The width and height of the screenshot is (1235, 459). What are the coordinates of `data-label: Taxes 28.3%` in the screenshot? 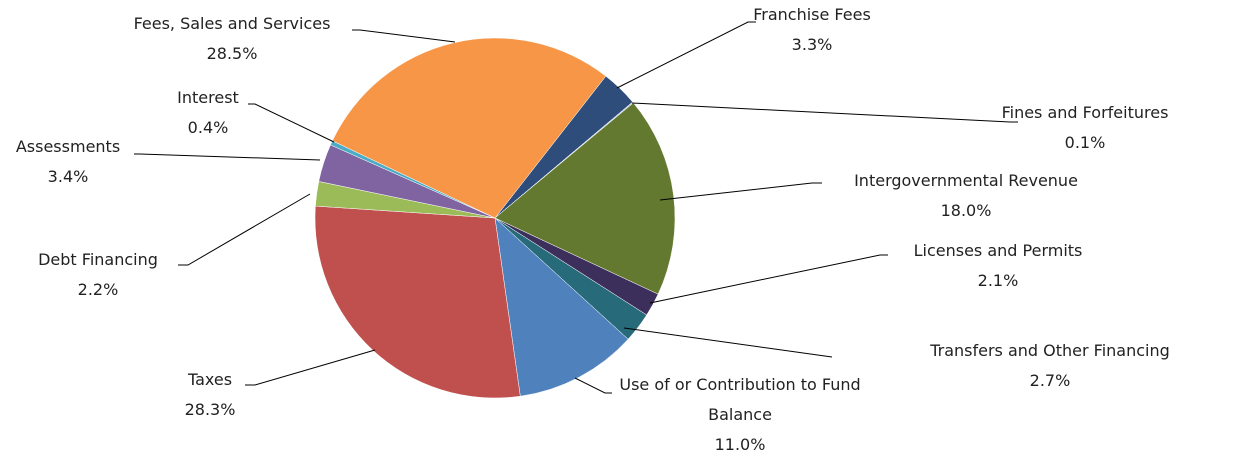 It's located at (210, 395).